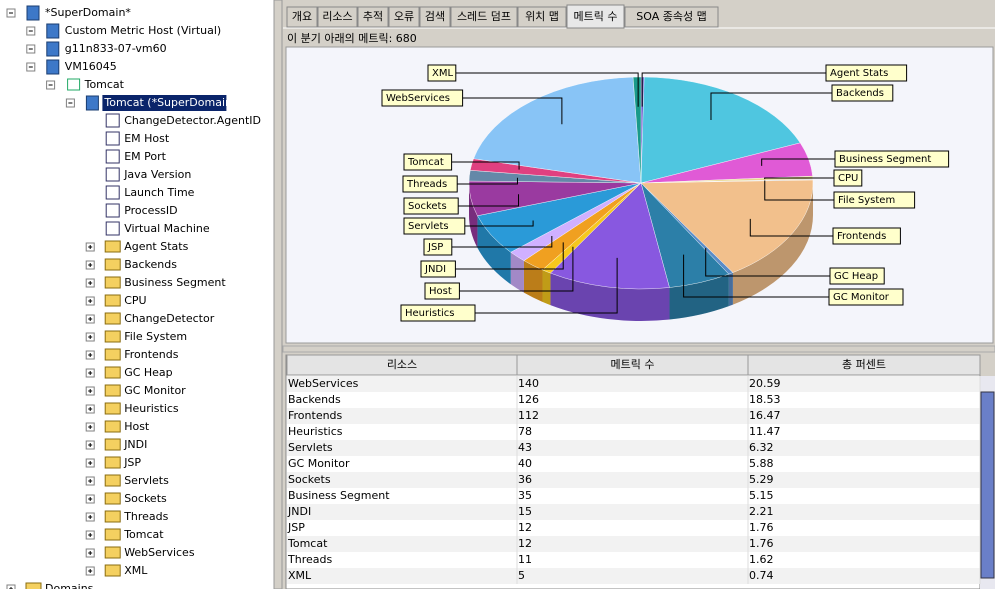 The image size is (995, 589). Describe the element at coordinates (426, 184) in the screenshot. I see `pie-label: Threads` at that location.